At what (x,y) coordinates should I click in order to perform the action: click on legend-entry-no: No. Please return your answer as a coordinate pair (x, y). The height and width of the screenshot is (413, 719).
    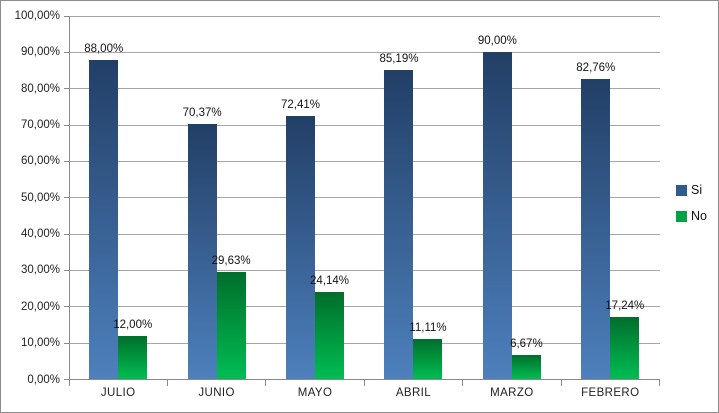
    Looking at the image, I should click on (691, 216).